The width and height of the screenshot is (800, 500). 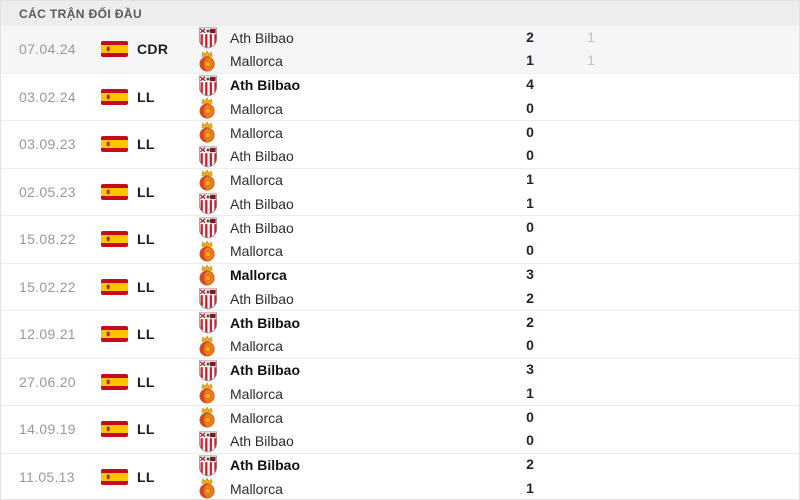 What do you see at coordinates (591, 60) in the screenshot?
I see `away-secondary-score: 1` at bounding box center [591, 60].